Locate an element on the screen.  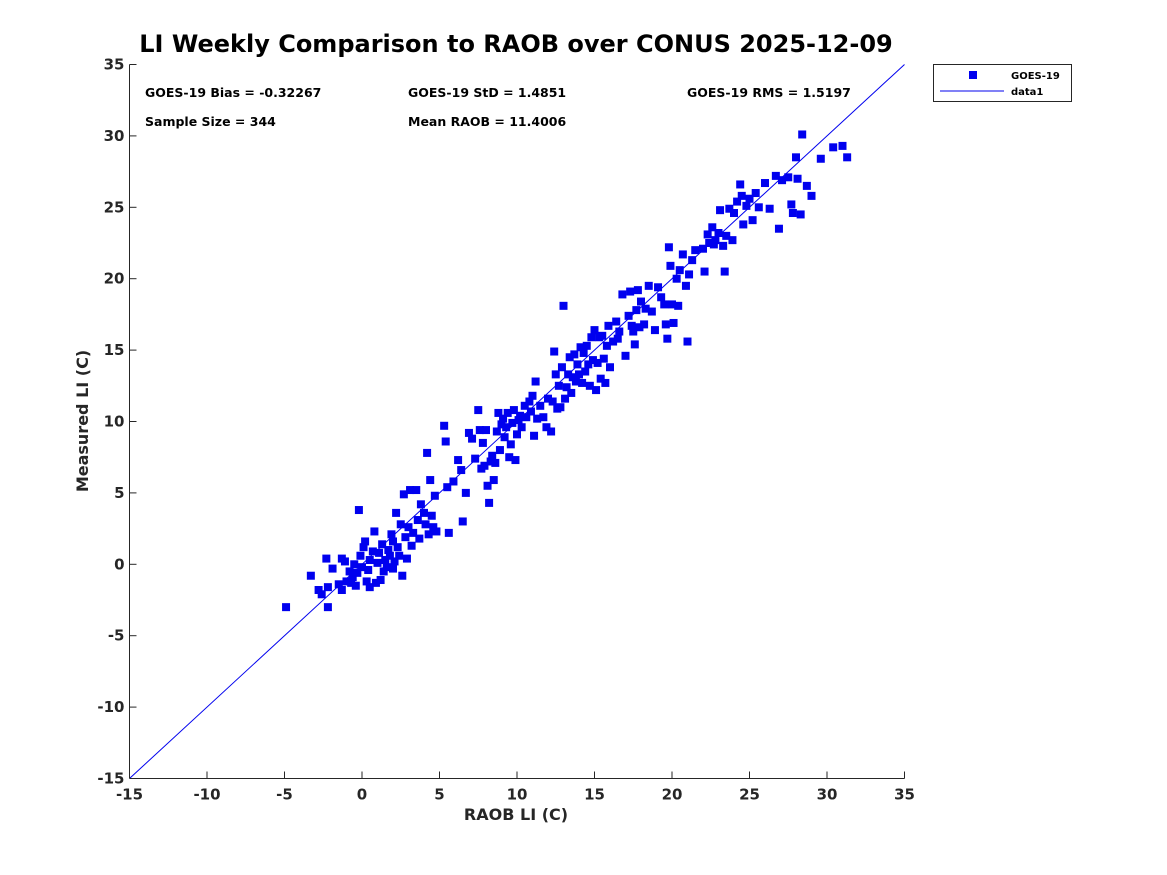
y-axis-label: Measured LI (C) is located at coordinates (82, 421).